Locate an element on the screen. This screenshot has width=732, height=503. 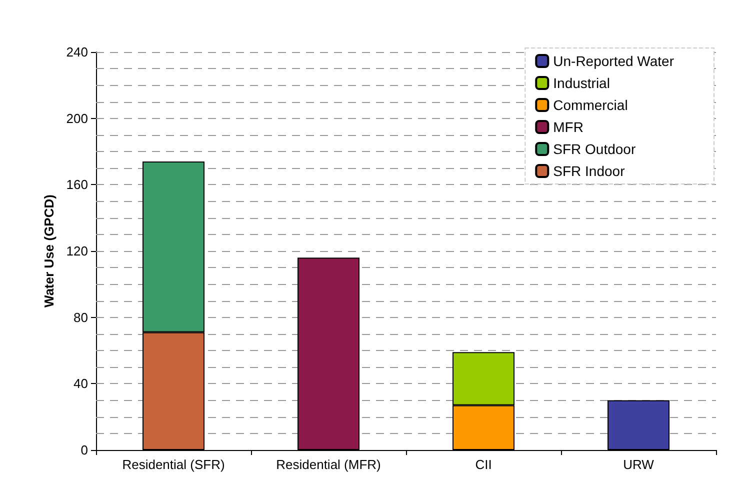
x-tick-label: URW is located at coordinates (639, 464).